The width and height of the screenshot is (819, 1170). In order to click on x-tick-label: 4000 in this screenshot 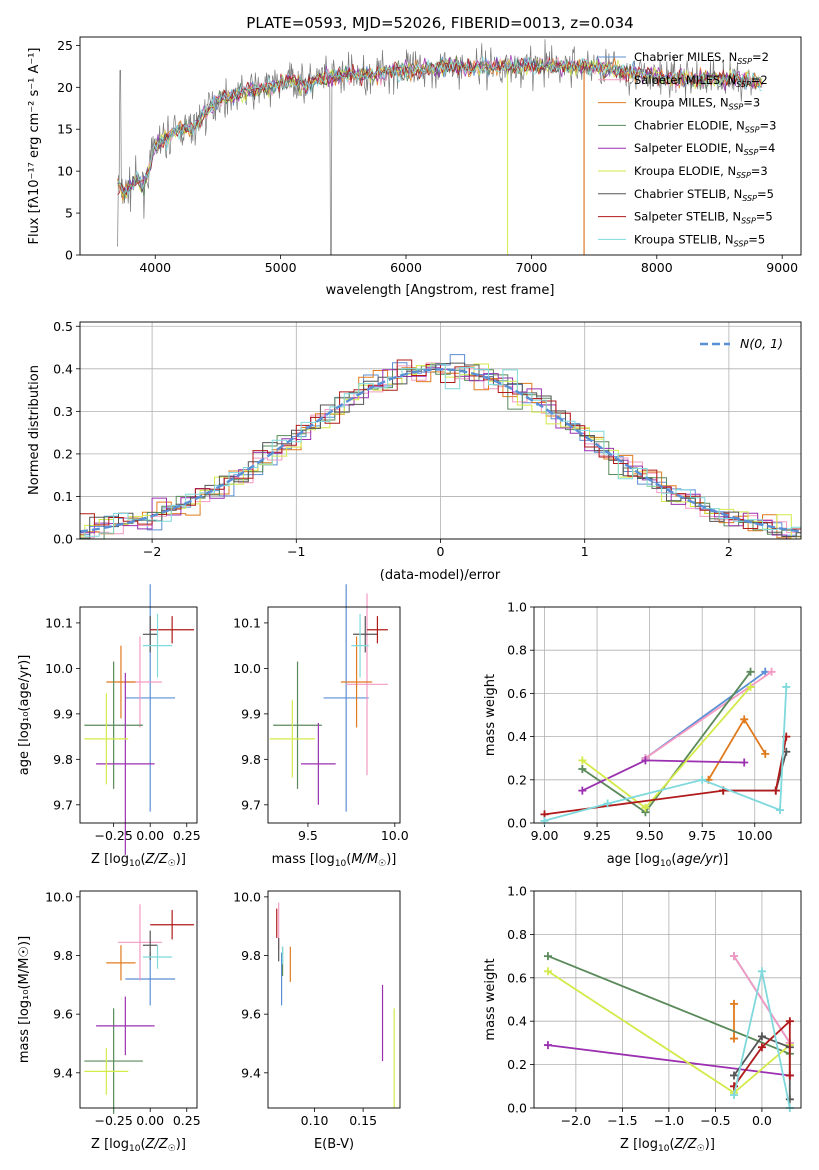, I will do `click(155, 267)`.